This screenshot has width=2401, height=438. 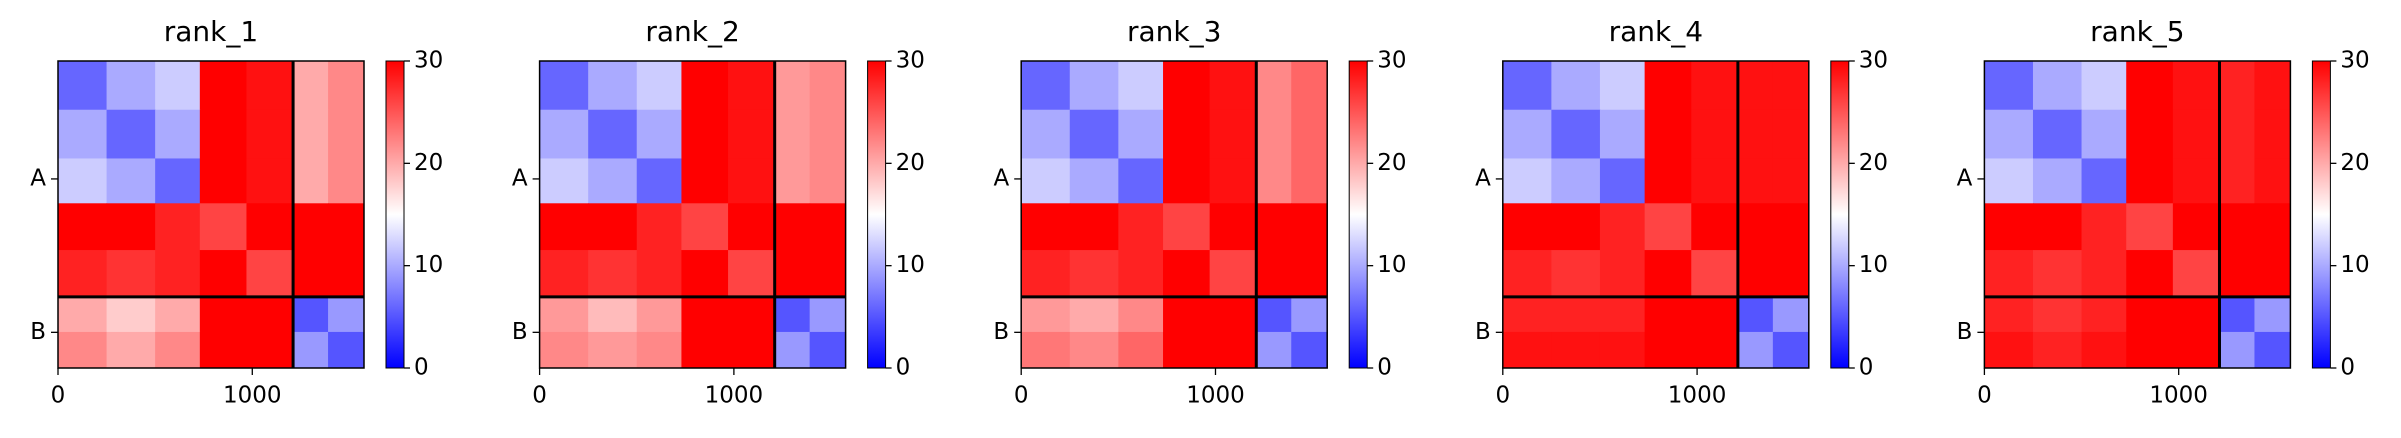 I want to click on panel-title: rank_3, so click(x=1174, y=31).